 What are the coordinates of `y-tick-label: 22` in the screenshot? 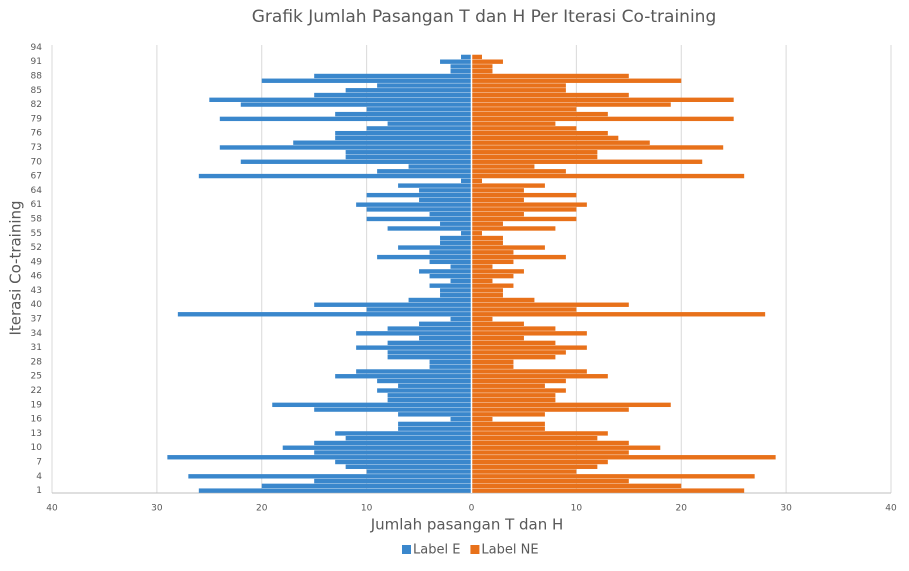 It's located at (36, 391).